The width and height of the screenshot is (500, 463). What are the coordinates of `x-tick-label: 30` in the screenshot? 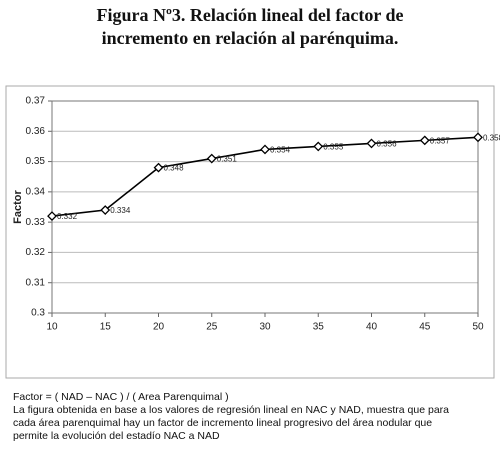 It's located at (265, 327).